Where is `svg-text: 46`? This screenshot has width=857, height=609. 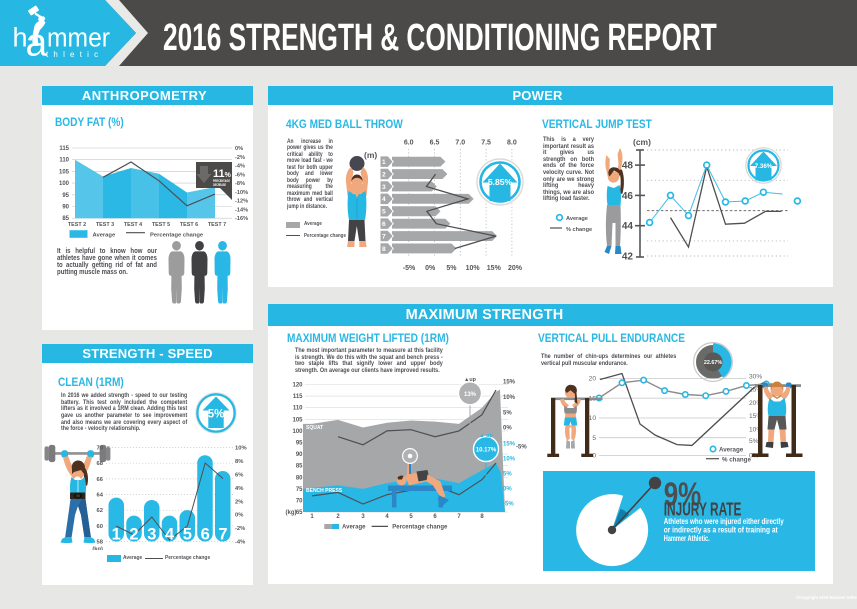
svg-text: 46 is located at coordinates (628, 196).